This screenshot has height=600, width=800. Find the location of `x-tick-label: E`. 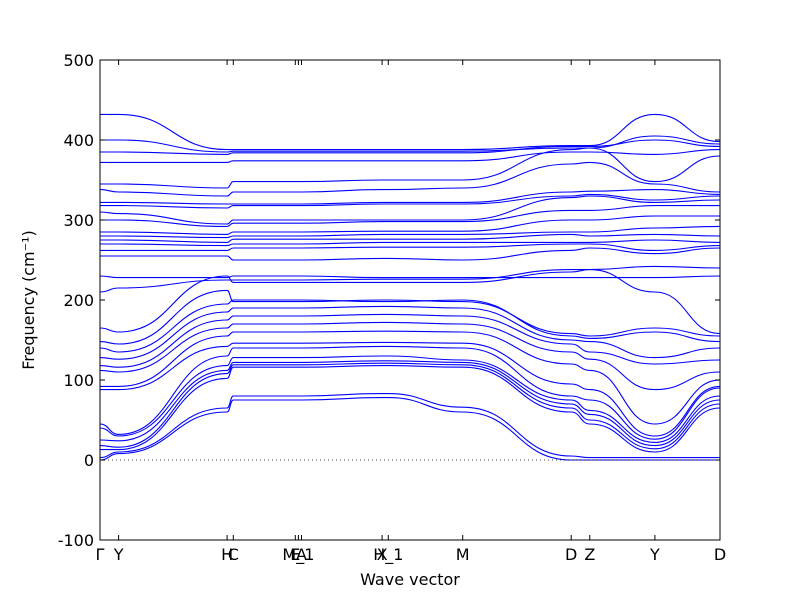

x-tick-label: E is located at coordinates (295, 554).